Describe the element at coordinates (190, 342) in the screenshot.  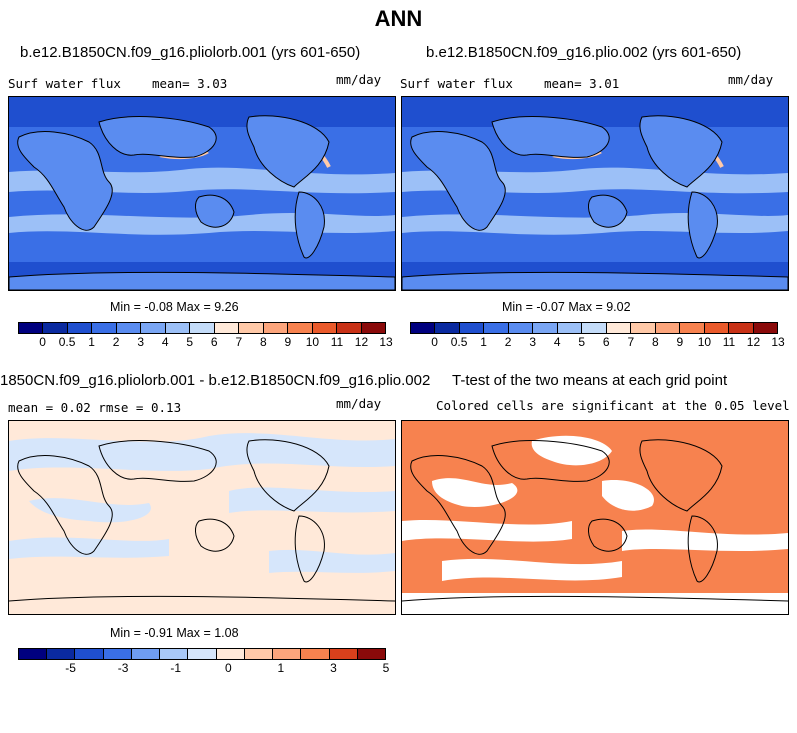
I see `colorbar-abs-left-tick-label: 5` at that location.